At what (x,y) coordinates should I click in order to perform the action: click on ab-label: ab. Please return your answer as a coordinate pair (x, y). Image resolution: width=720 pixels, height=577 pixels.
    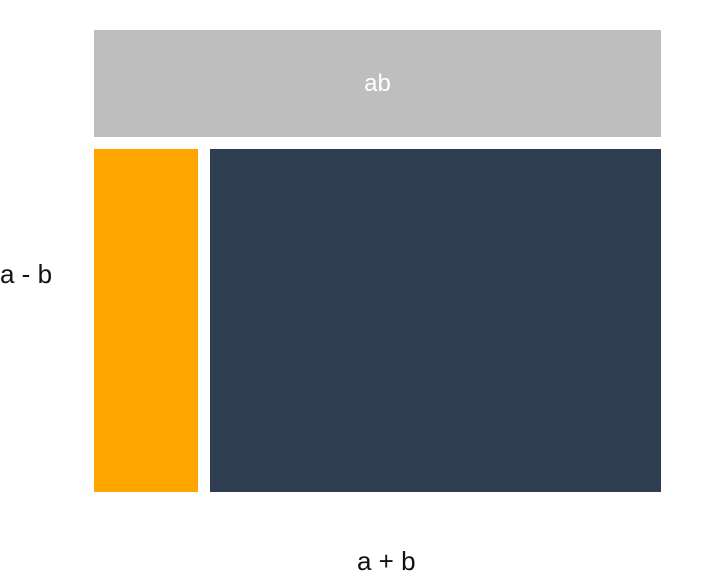
    Looking at the image, I should click on (377, 83).